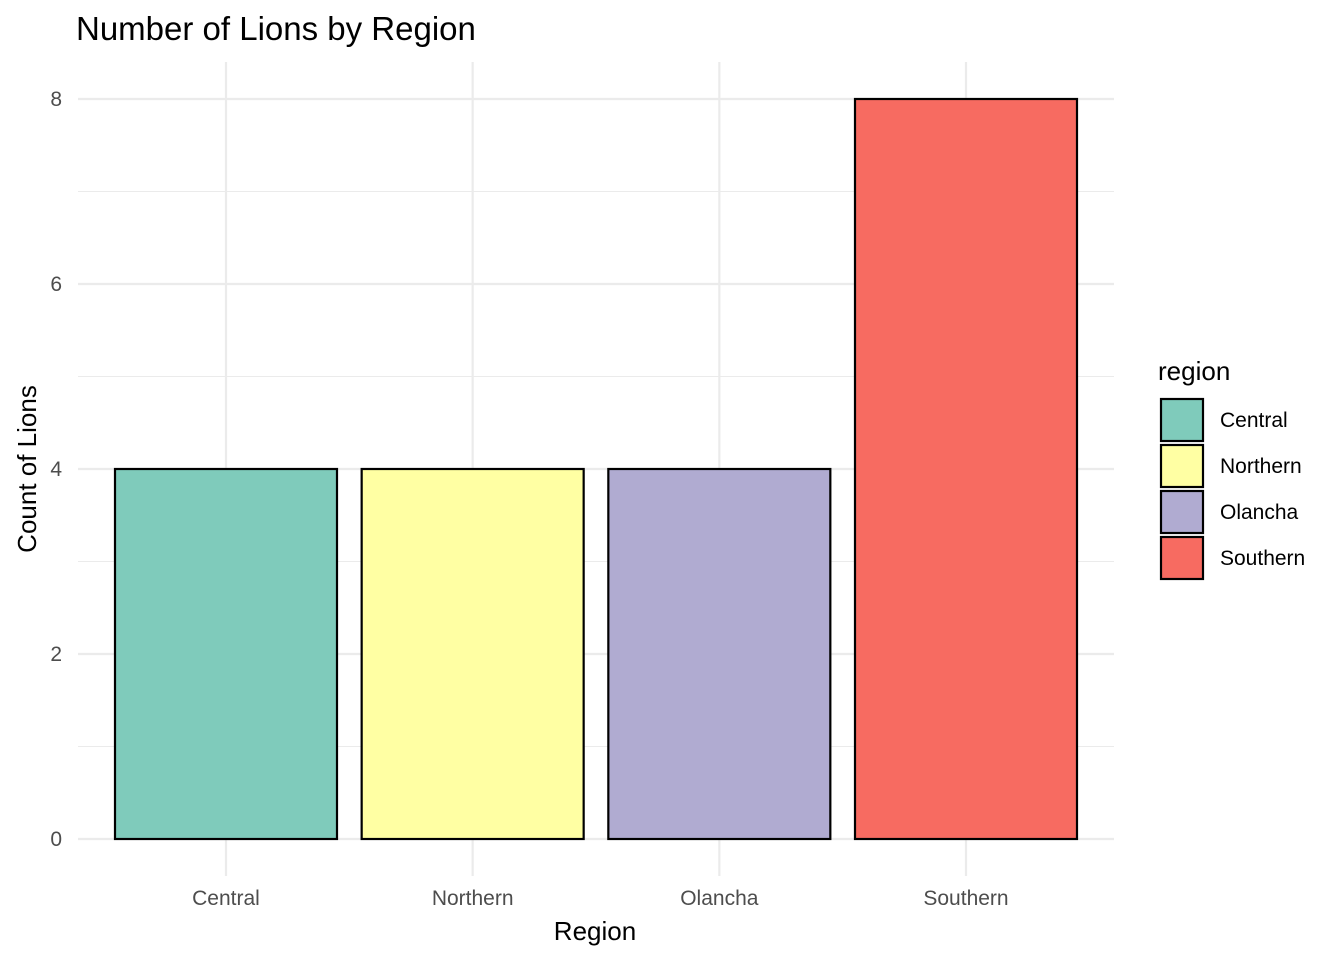 The width and height of the screenshot is (1344, 960). I want to click on y-axis-ticks: 0 2 4 6 8, so click(56, 469).